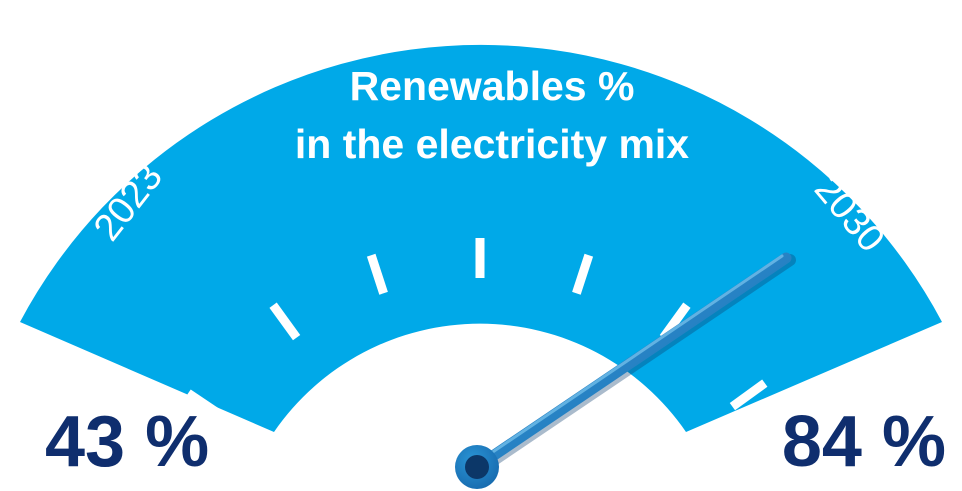 This screenshot has width=962, height=491. What do you see at coordinates (127, 442) in the screenshot?
I see `start-value-label: 43 %` at bounding box center [127, 442].